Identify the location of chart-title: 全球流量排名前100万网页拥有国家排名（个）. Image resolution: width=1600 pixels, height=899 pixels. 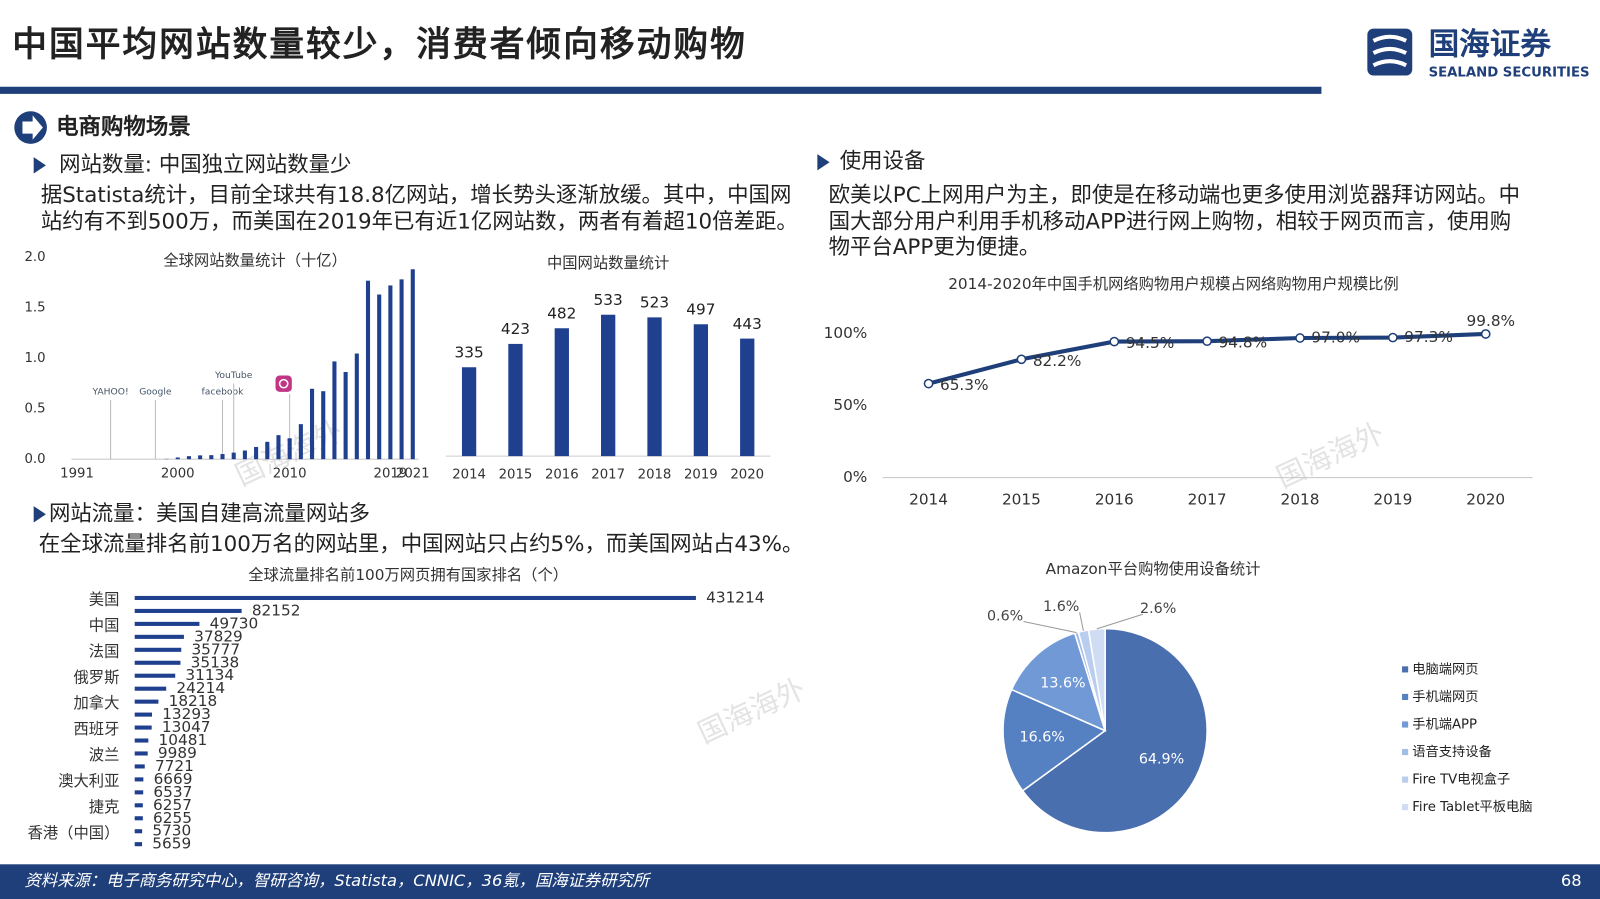
(408, 575).